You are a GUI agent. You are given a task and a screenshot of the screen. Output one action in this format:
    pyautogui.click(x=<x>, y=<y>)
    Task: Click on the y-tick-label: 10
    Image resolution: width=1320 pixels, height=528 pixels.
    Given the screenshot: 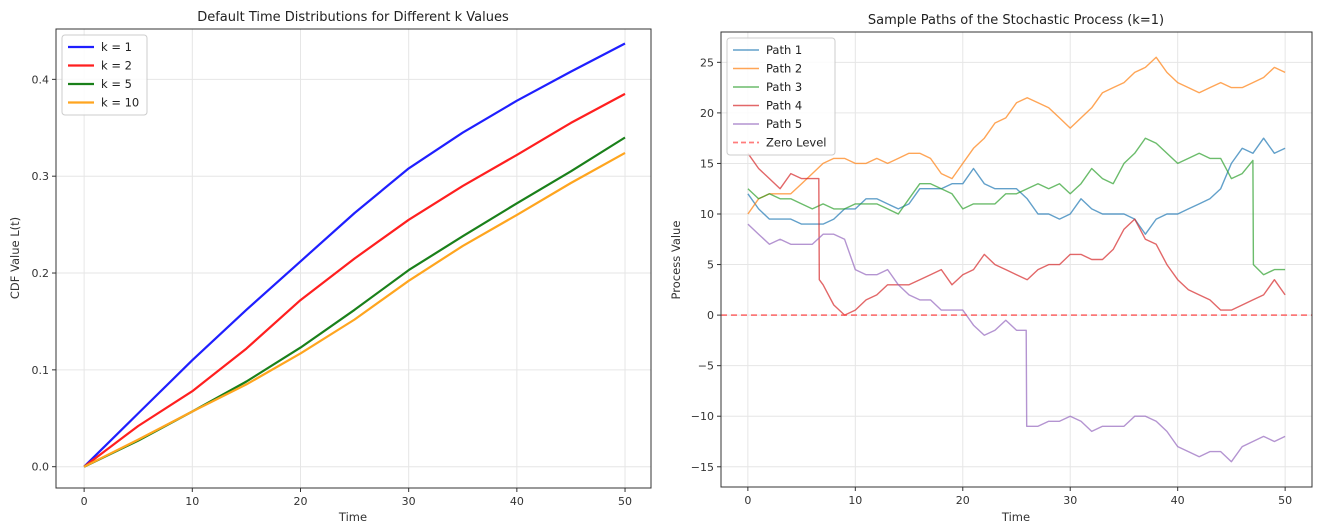 What is the action you would take?
    pyautogui.click(x=707, y=214)
    